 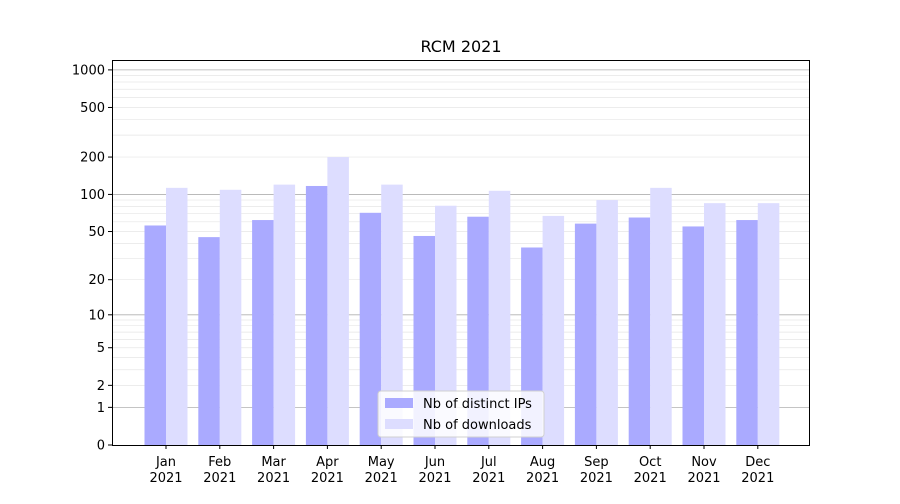 What do you see at coordinates (96, 280) in the screenshot?
I see `y-tick-label: 20` at bounding box center [96, 280].